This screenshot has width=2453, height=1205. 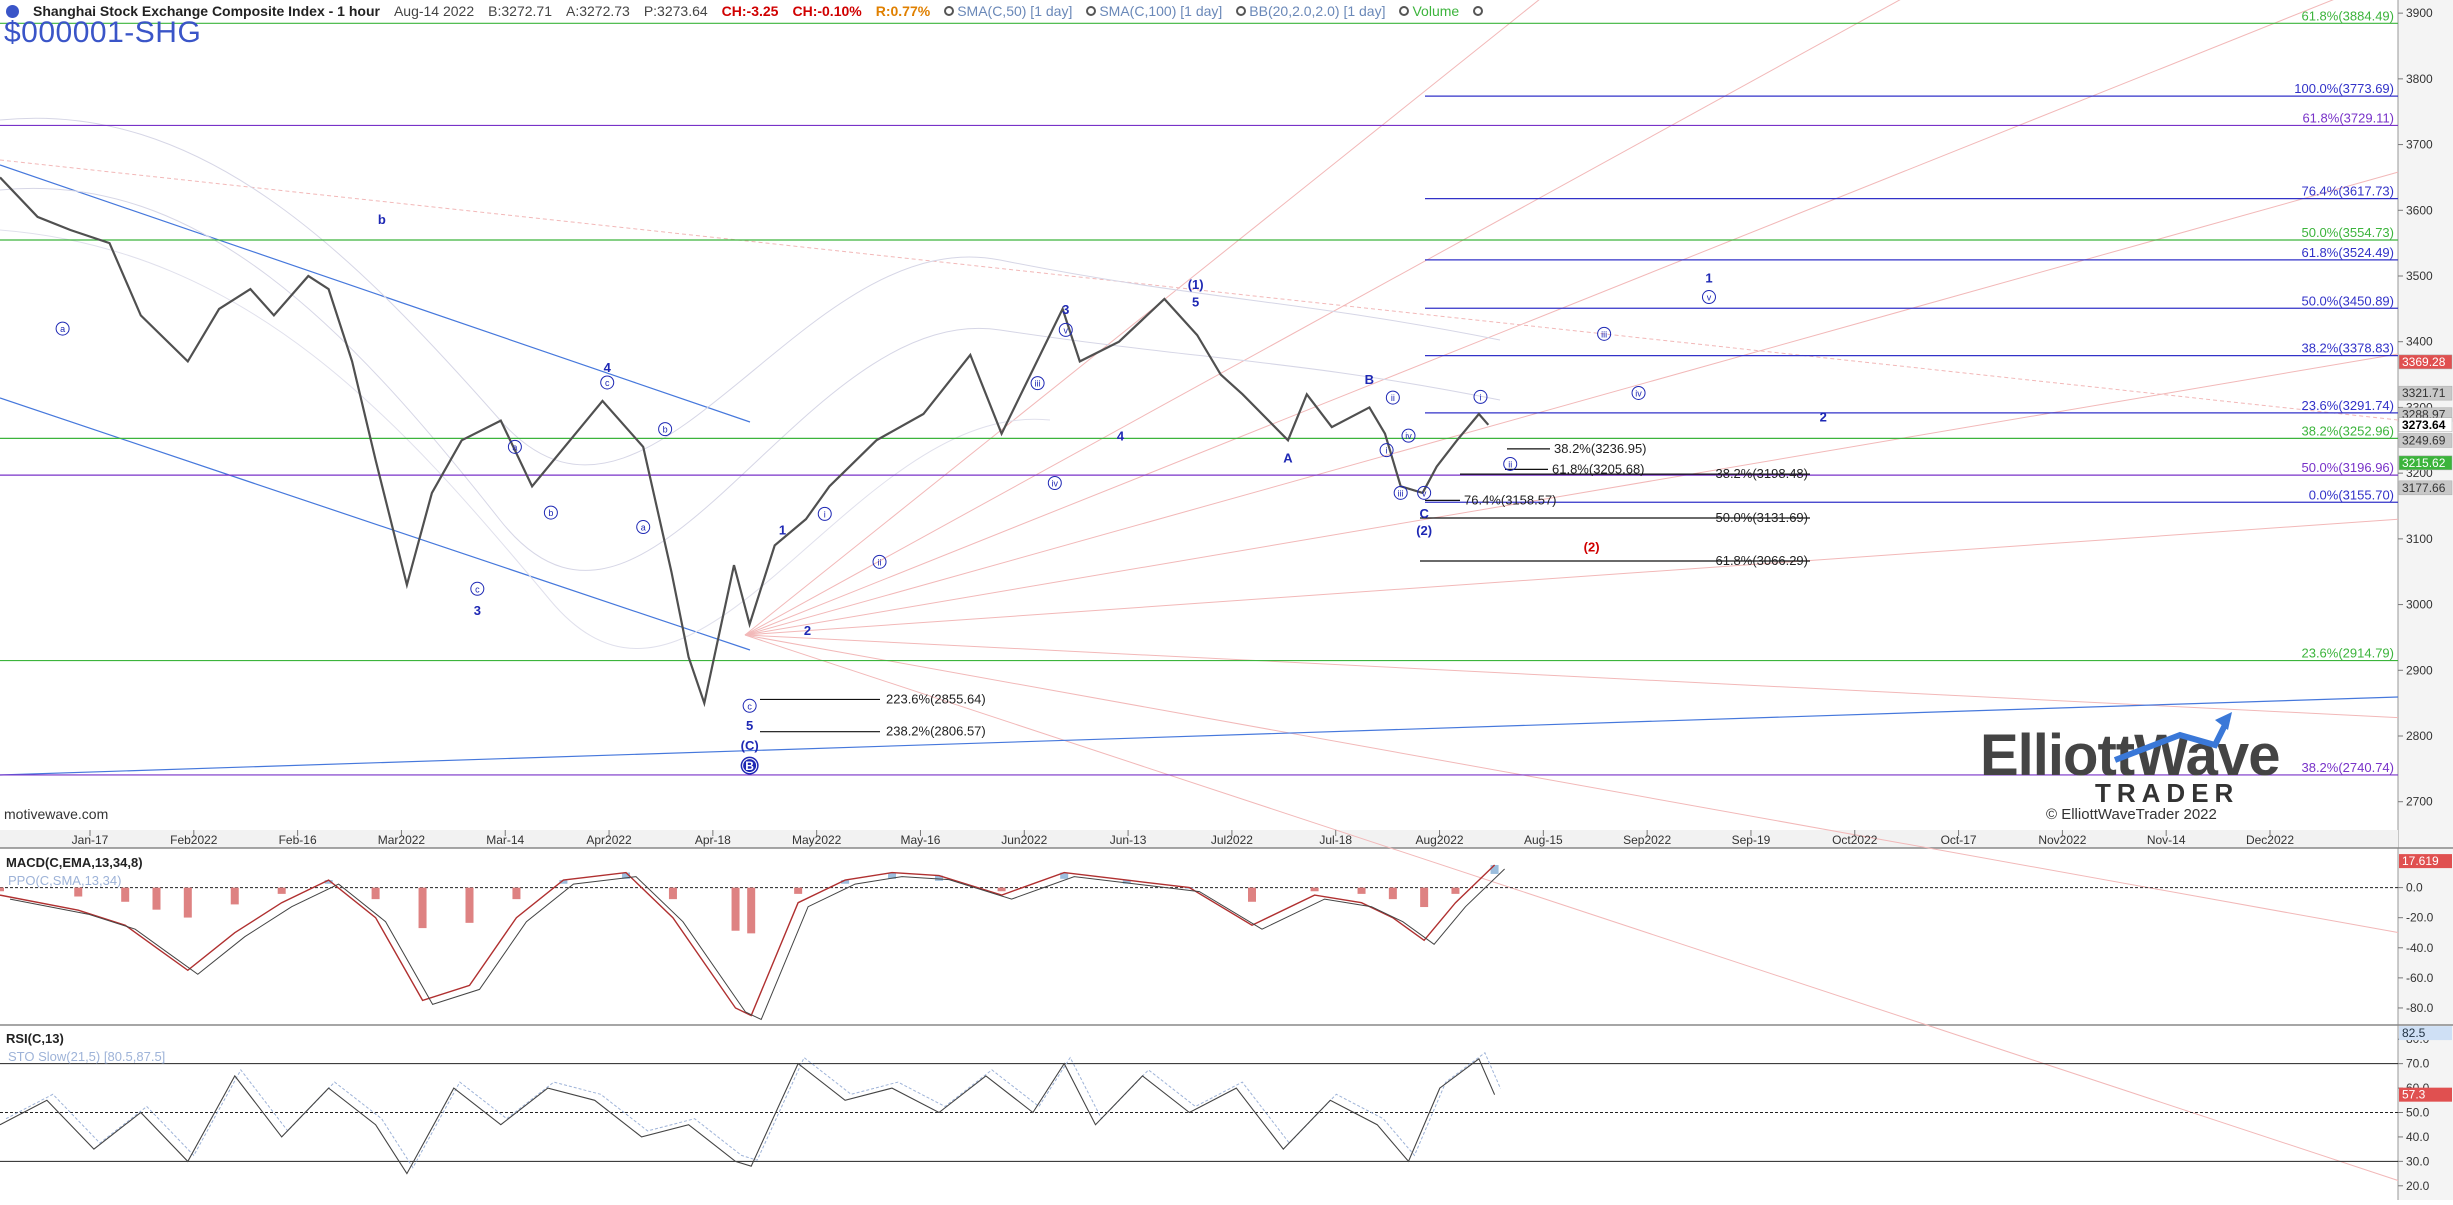 I want to click on fib-level-label: 50.0%(3450.89), so click(x=2347, y=300).